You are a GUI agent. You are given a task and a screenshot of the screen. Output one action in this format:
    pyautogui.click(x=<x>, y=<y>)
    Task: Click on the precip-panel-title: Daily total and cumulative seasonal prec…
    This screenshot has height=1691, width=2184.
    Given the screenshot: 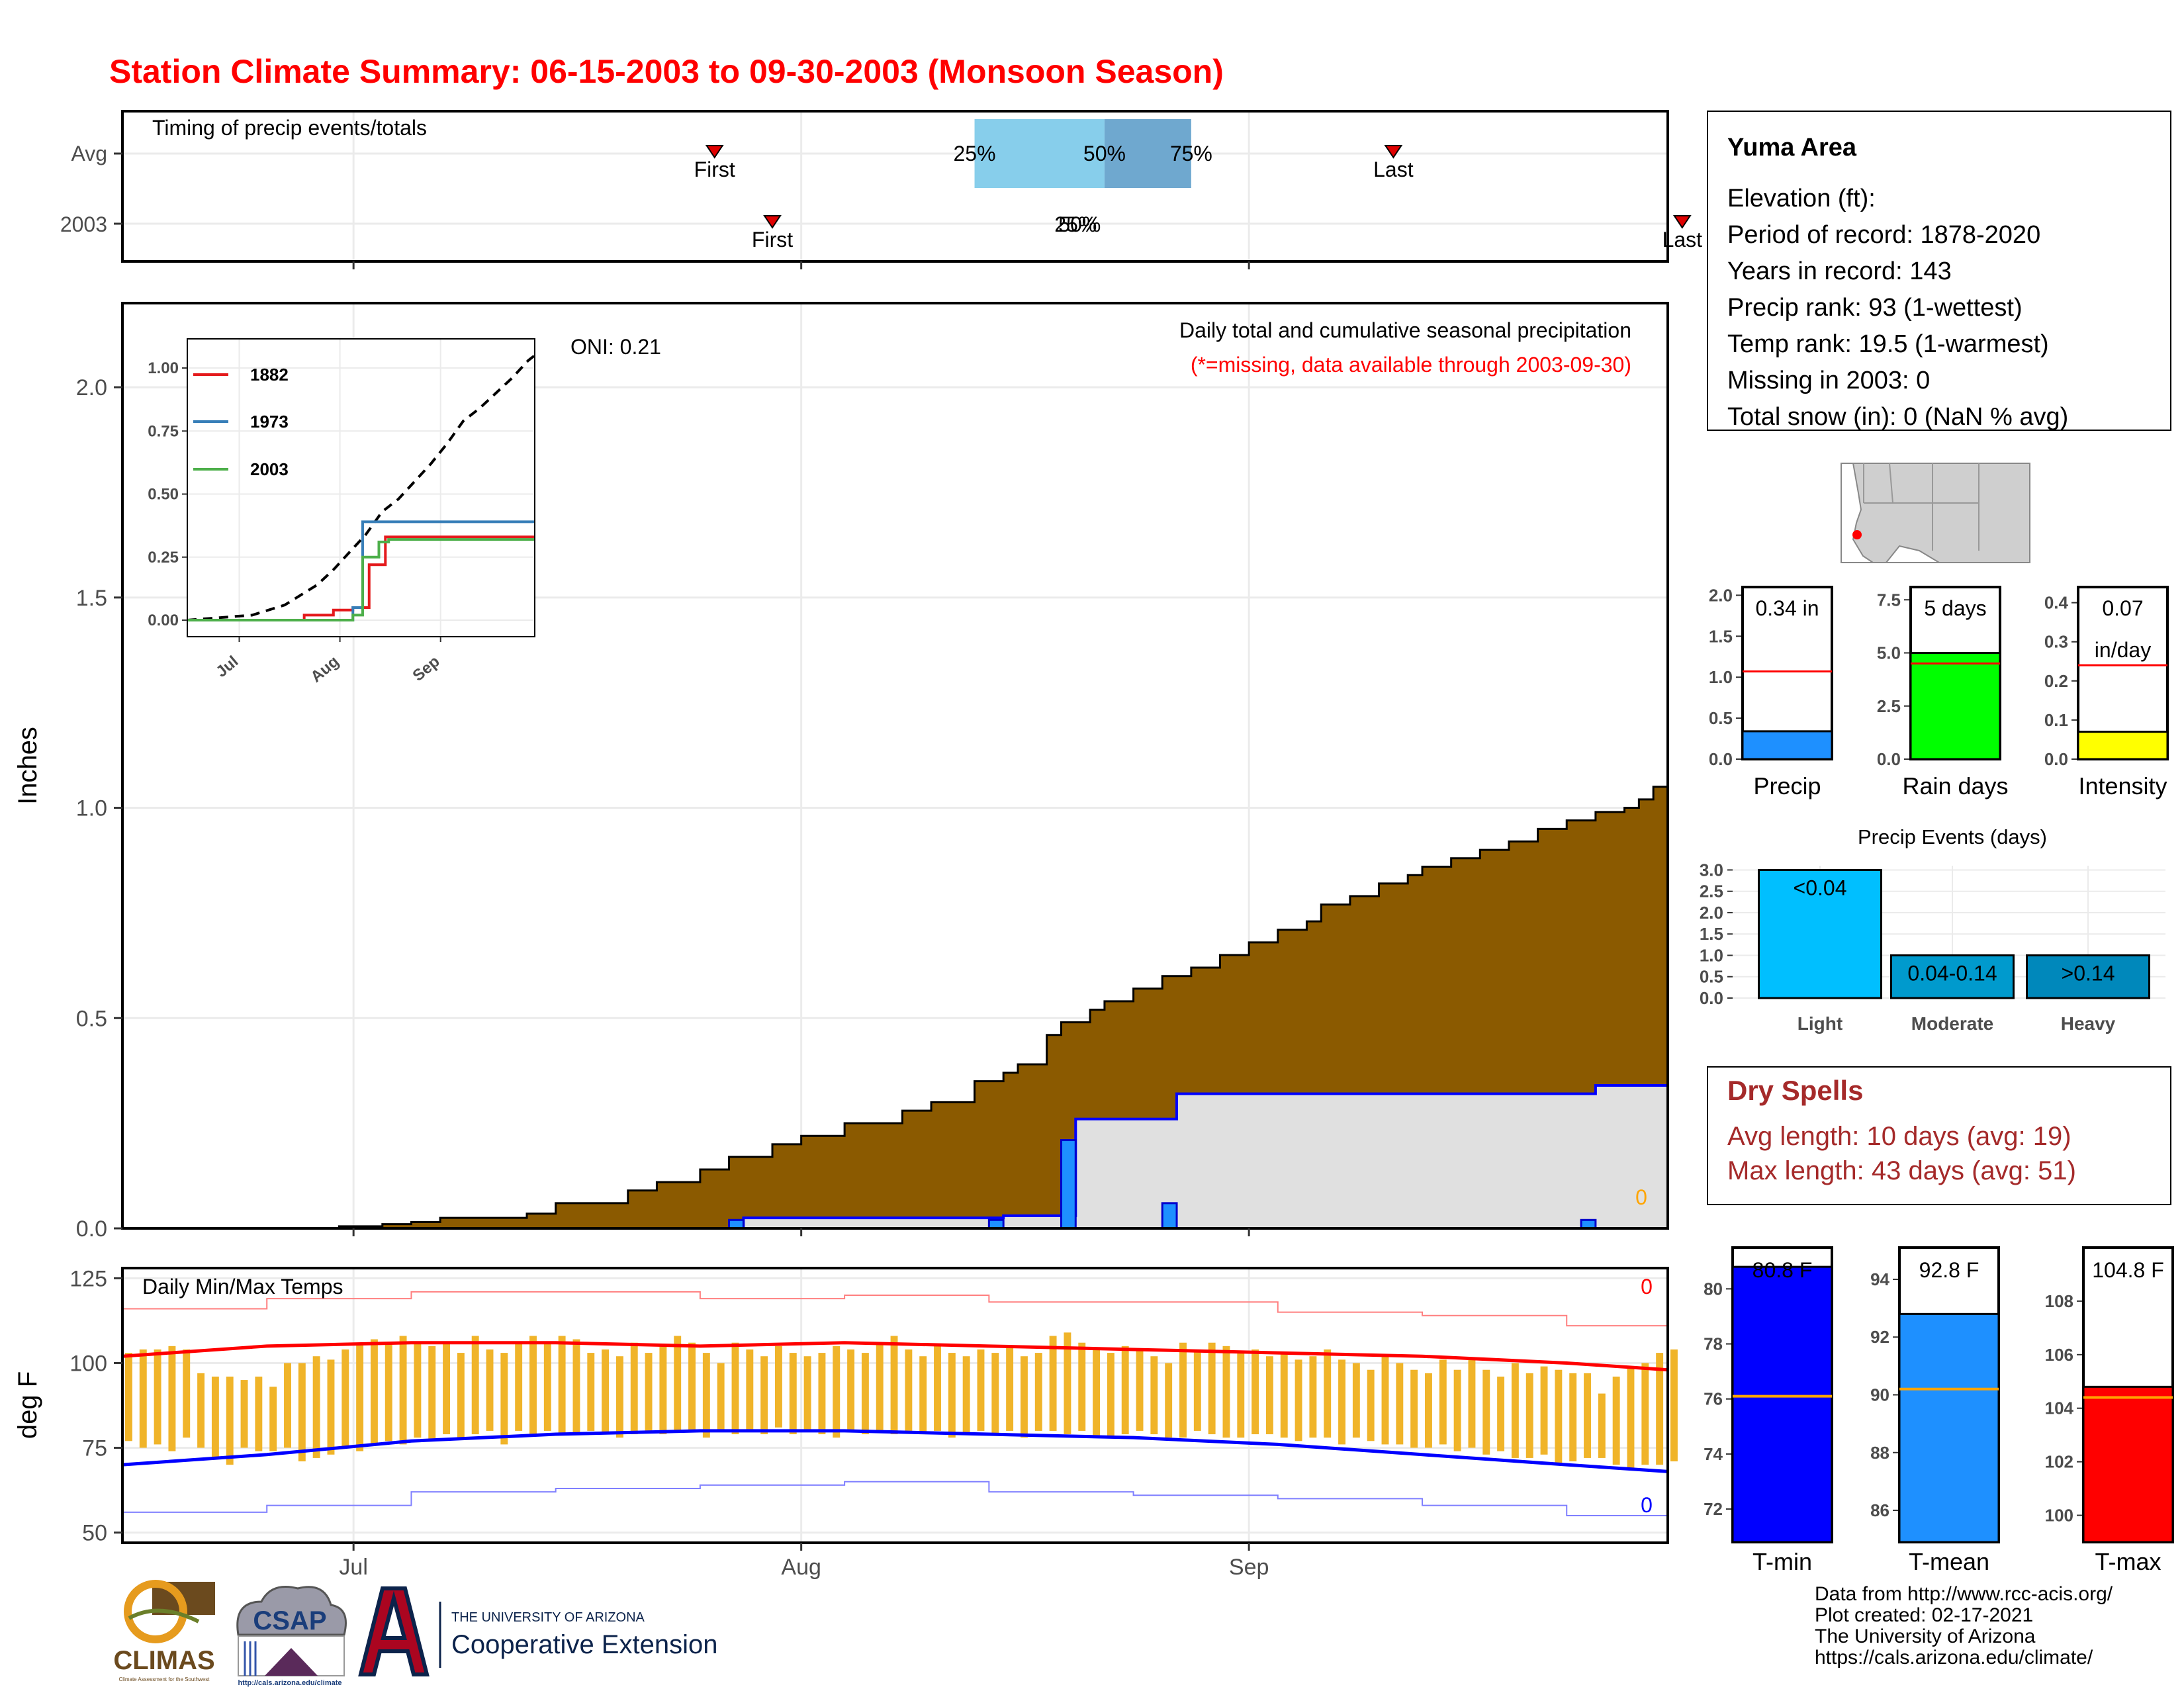 What is the action you would take?
    pyautogui.click(x=1405, y=330)
    